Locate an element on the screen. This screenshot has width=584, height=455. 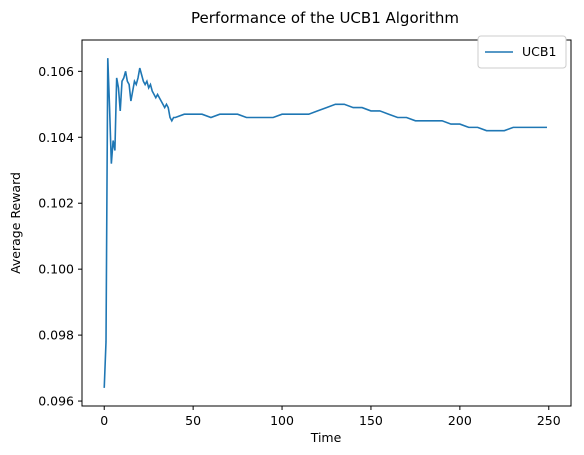
x-tick-label: 100 is located at coordinates (282, 420).